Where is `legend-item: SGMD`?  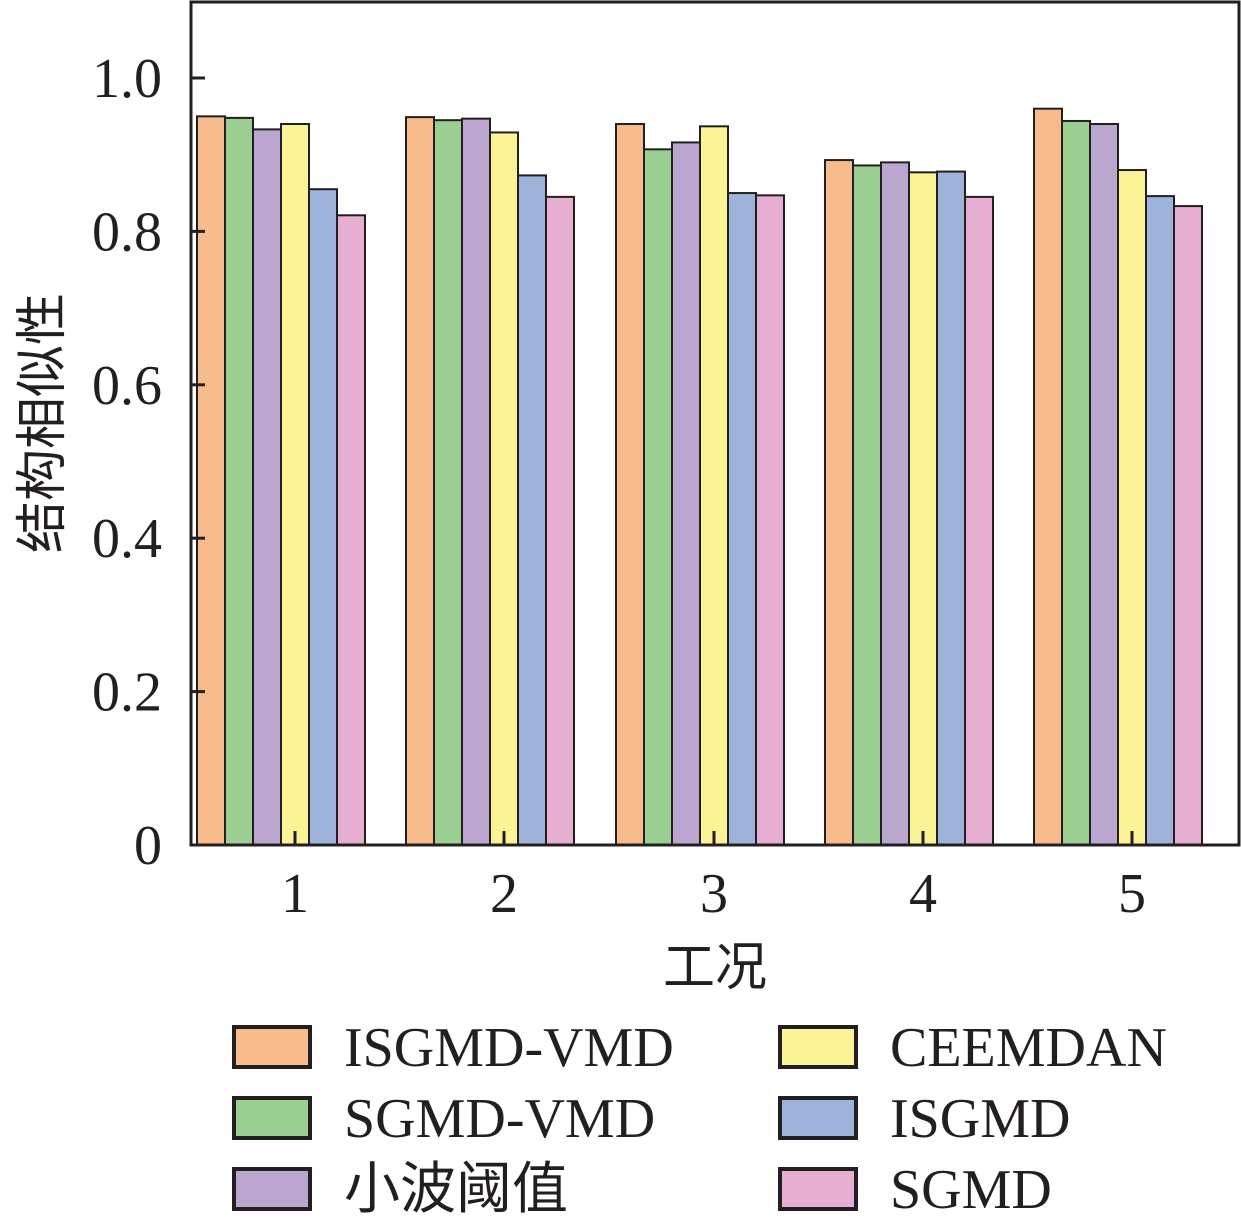
legend-item: SGMD is located at coordinates (915, 1190).